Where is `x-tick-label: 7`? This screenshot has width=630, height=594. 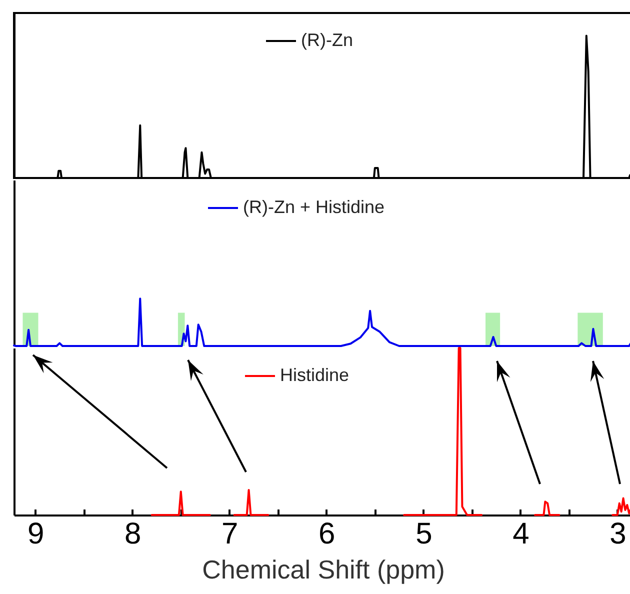
x-tick-label: 7 is located at coordinates (230, 534).